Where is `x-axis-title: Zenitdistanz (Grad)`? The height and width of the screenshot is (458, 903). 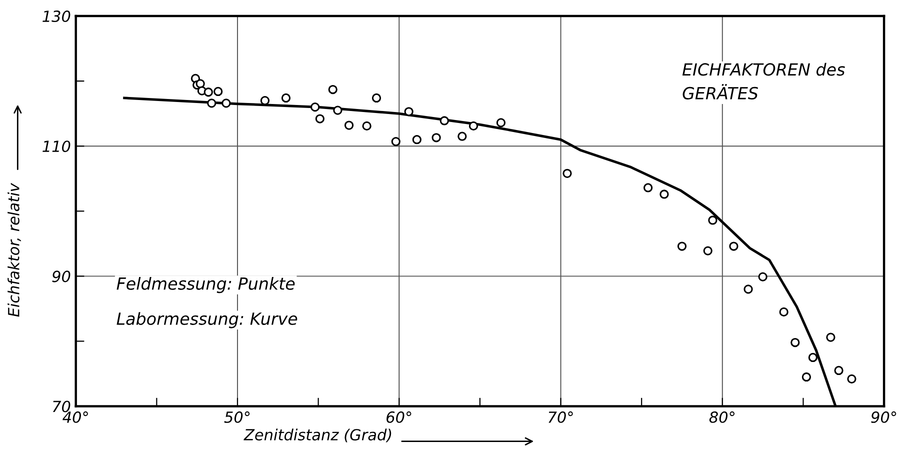
x-axis-title: Zenitdistanz (Grad) is located at coordinates (318, 435).